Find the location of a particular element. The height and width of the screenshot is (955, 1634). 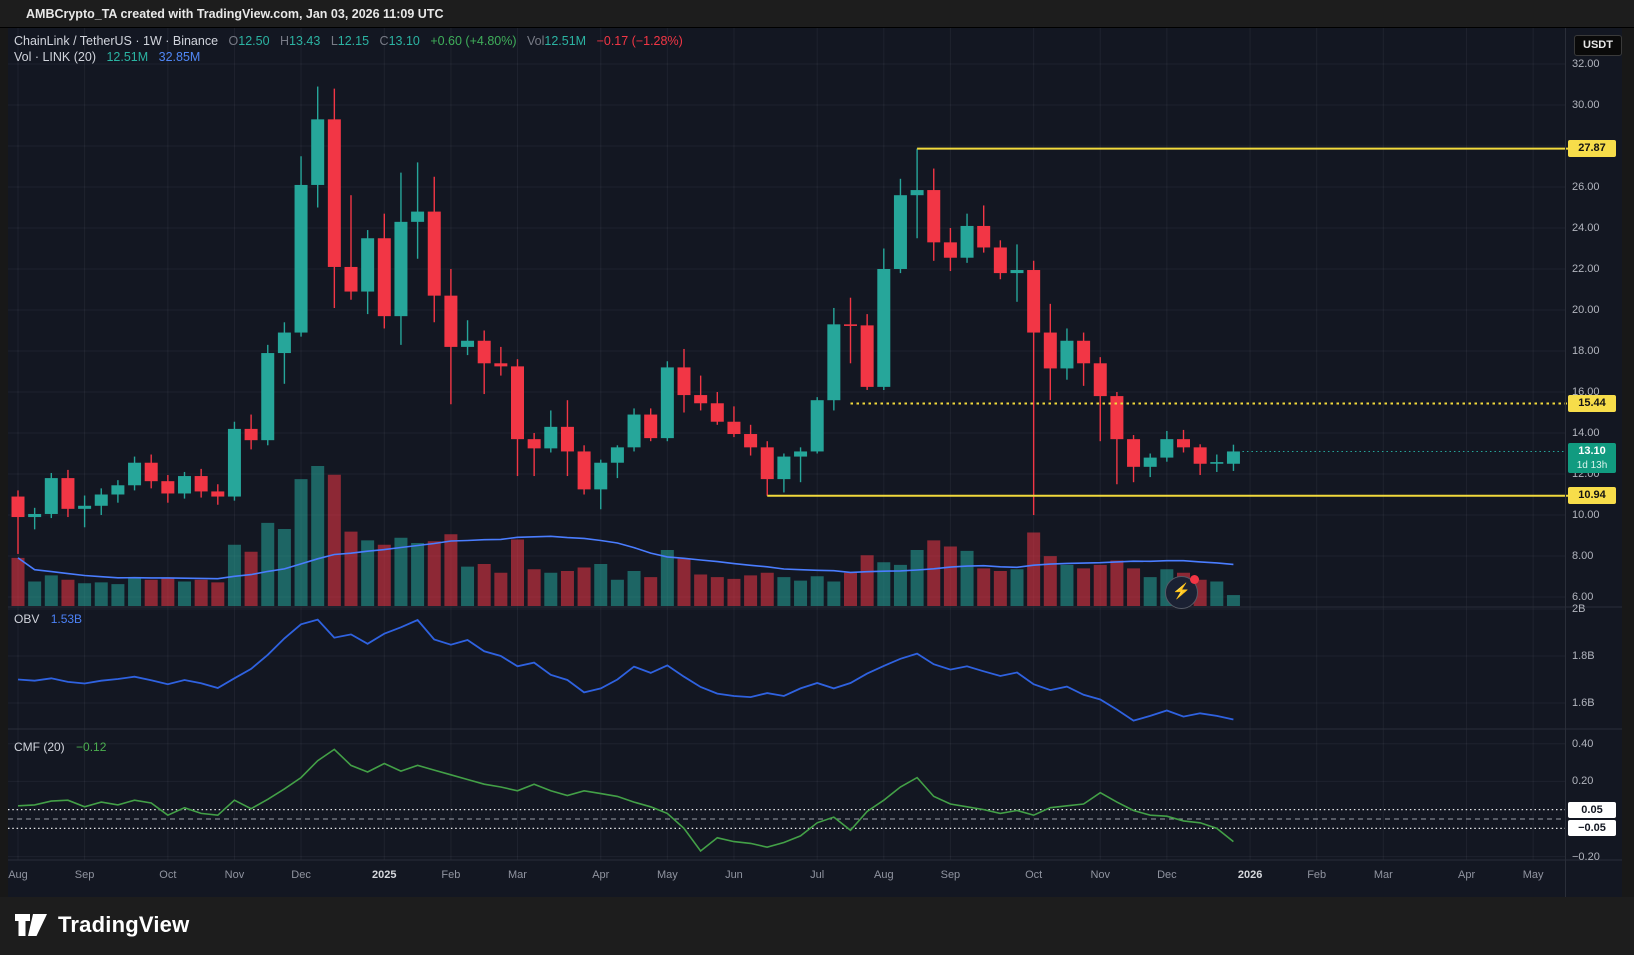

low-label: L is located at coordinates (334, 41).